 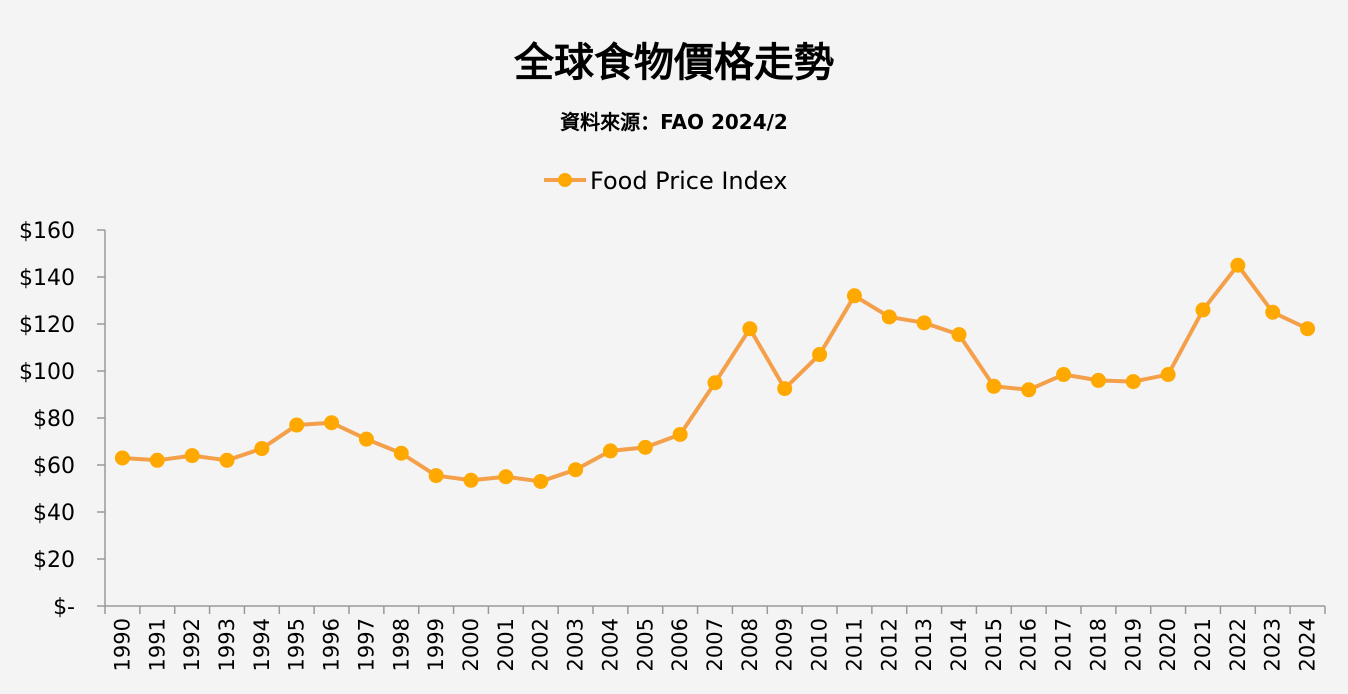 What do you see at coordinates (541, 644) in the screenshot?
I see `x-tick-label: 2002` at bounding box center [541, 644].